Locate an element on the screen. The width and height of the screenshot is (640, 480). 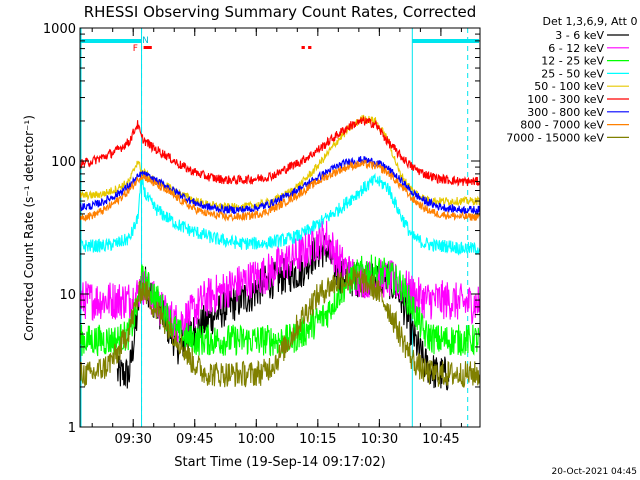
x-tick-label: 09:30 is located at coordinates (132, 439).